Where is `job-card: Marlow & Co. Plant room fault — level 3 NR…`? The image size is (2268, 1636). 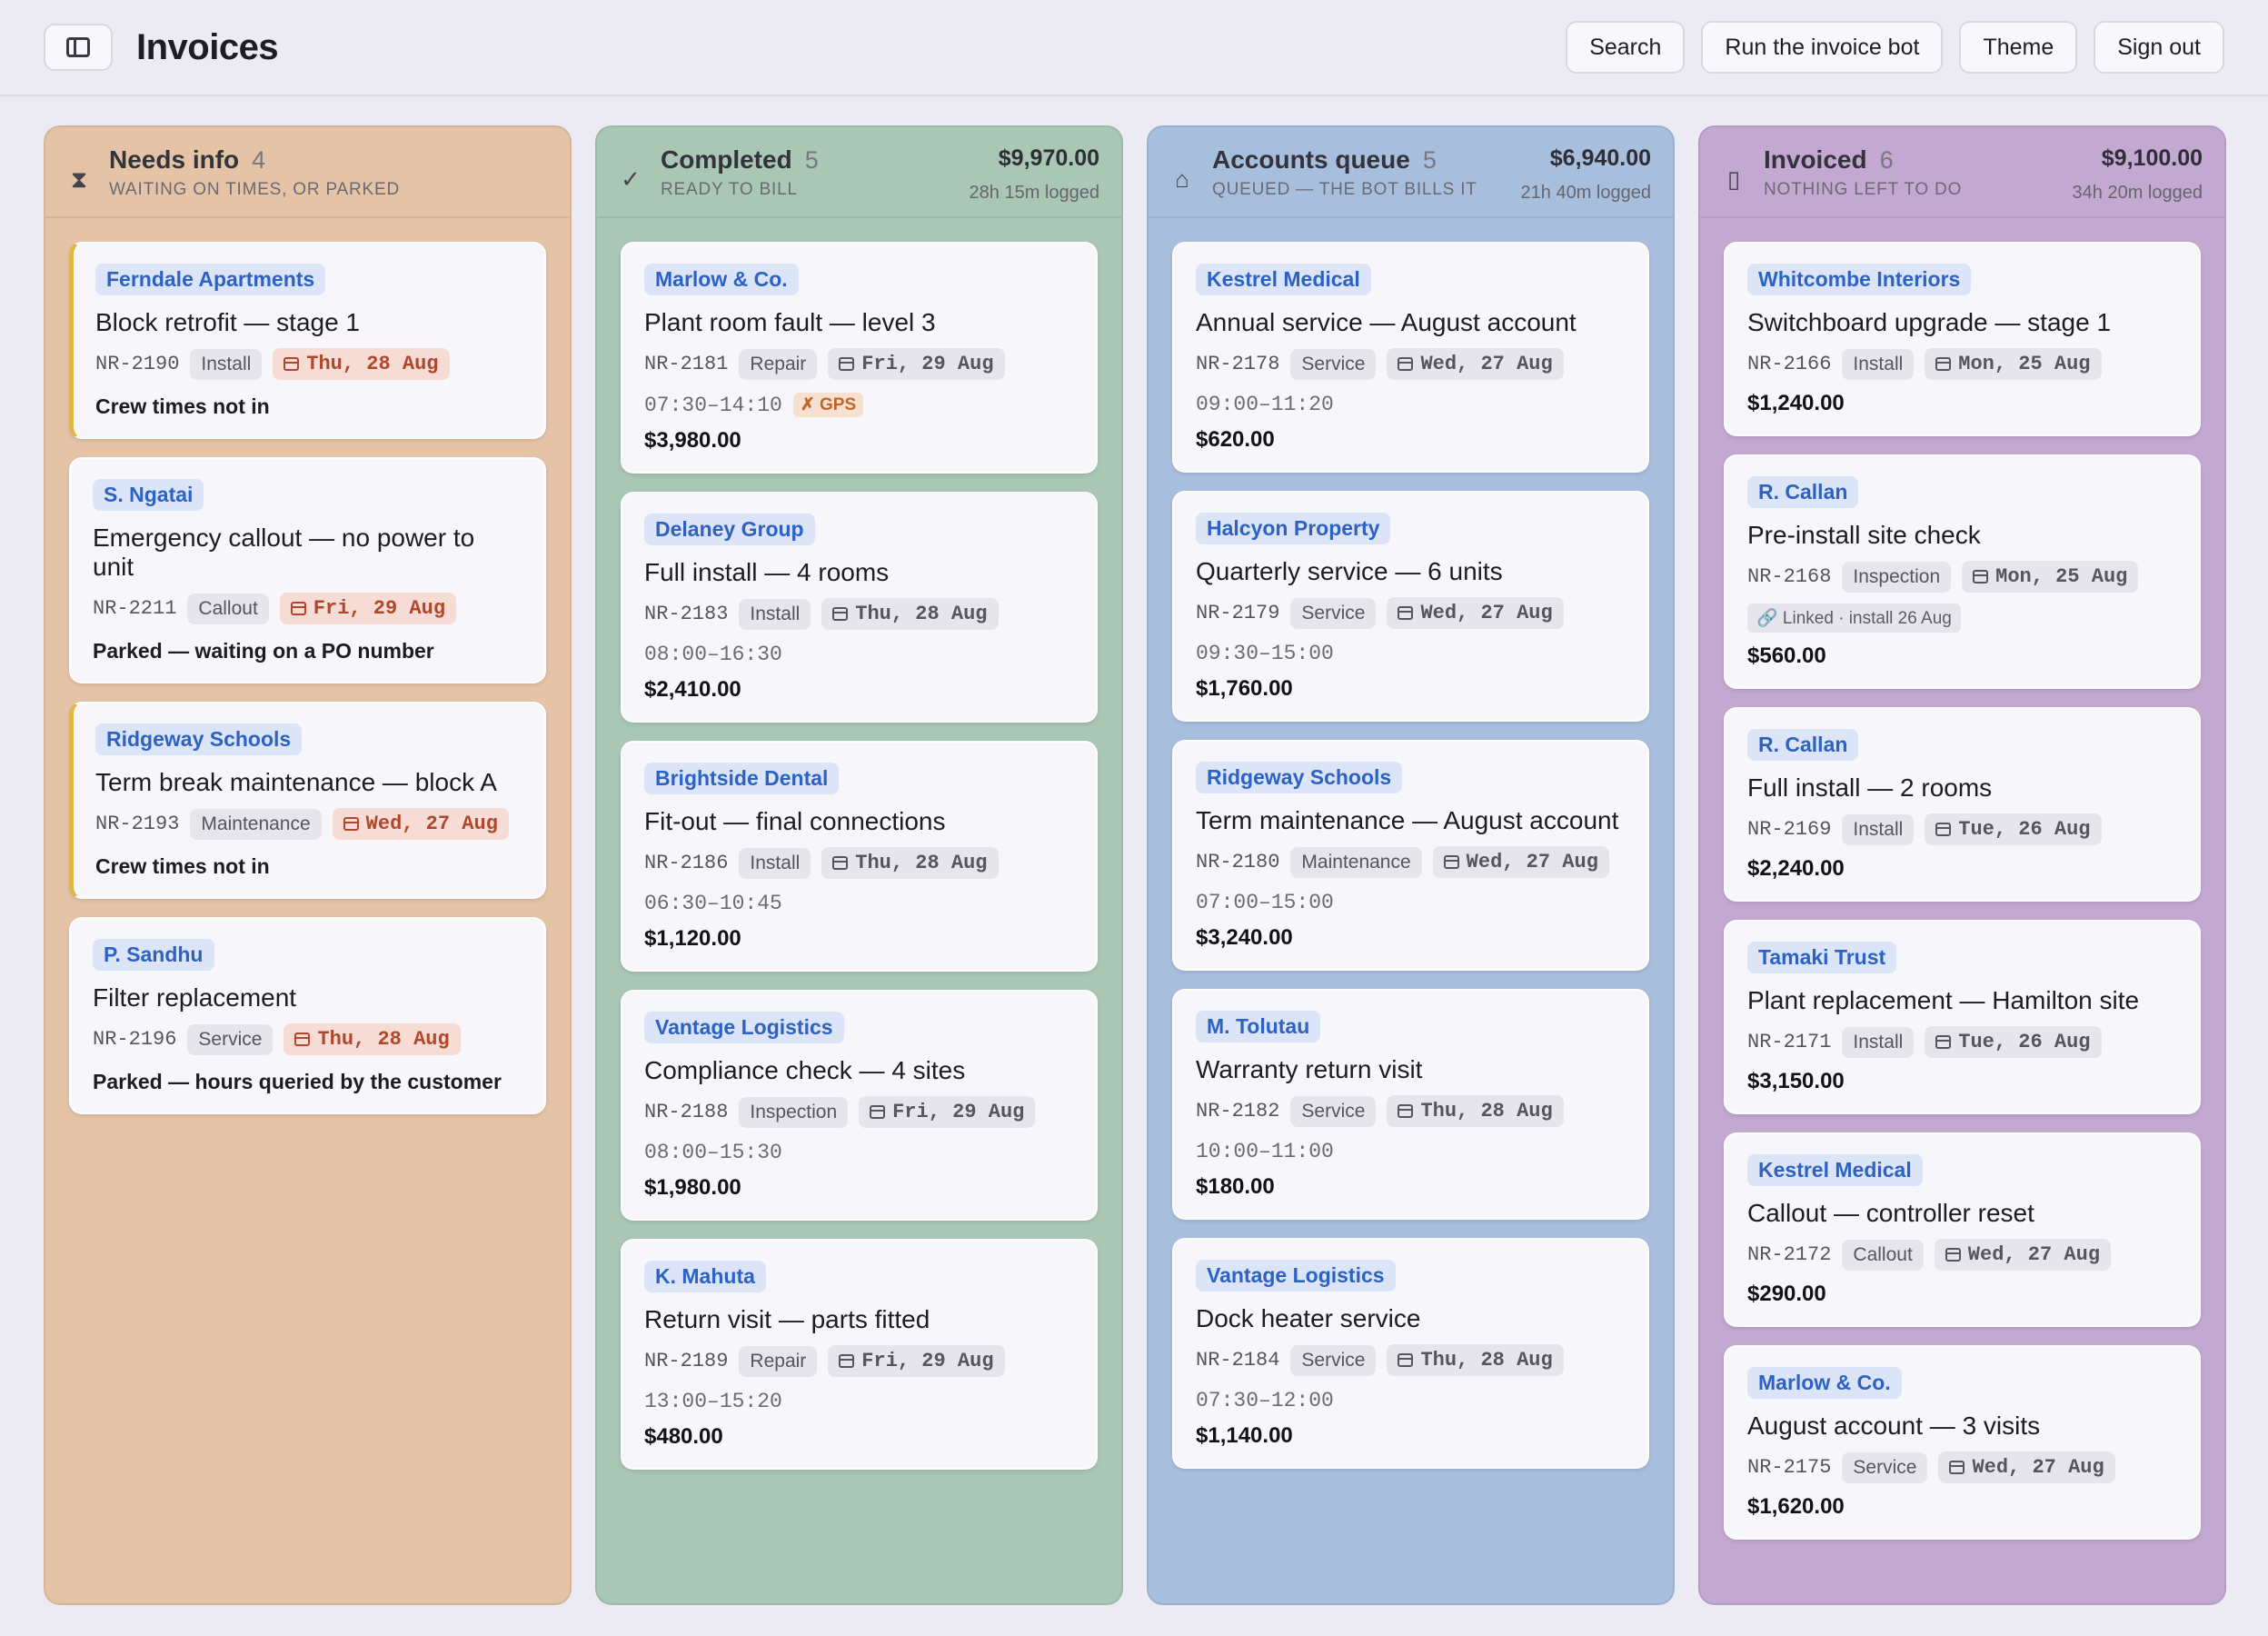
job-card: Marlow & Co. Plant room fault — level 3 NR… is located at coordinates (859, 358).